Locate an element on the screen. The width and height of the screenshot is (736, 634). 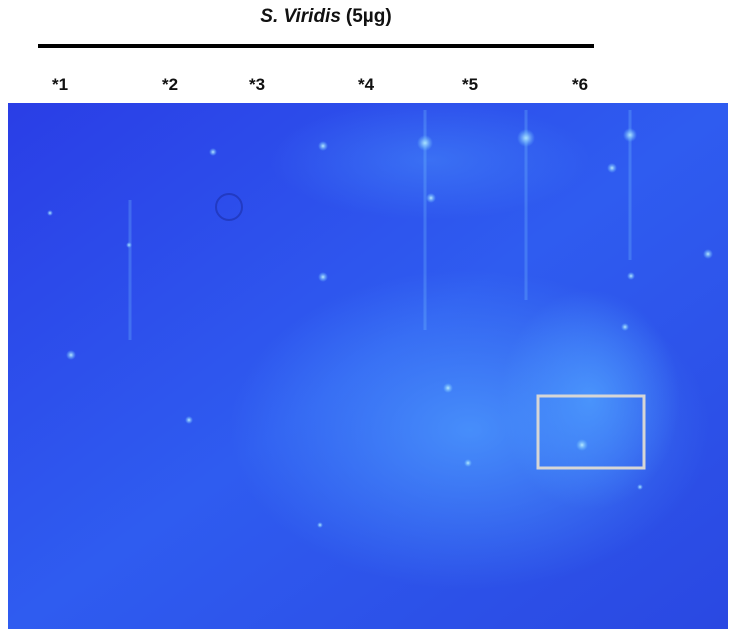
lane-label: *1 is located at coordinates (60, 84).